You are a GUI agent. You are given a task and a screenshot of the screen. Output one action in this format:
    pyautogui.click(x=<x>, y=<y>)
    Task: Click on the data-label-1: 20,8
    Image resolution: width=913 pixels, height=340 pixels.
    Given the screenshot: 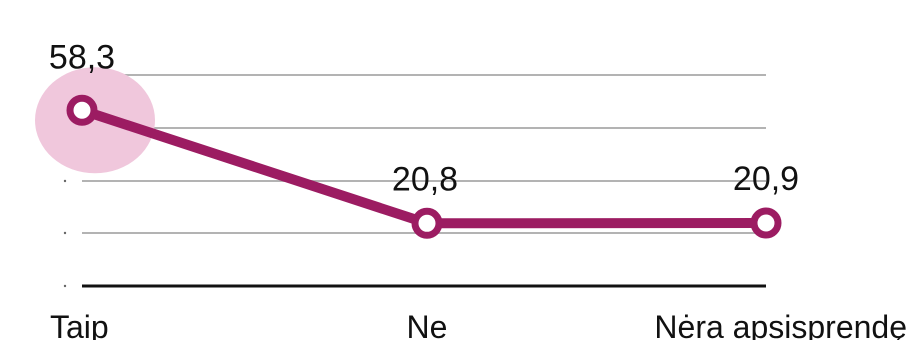 What is the action you would take?
    pyautogui.click(x=425, y=179)
    